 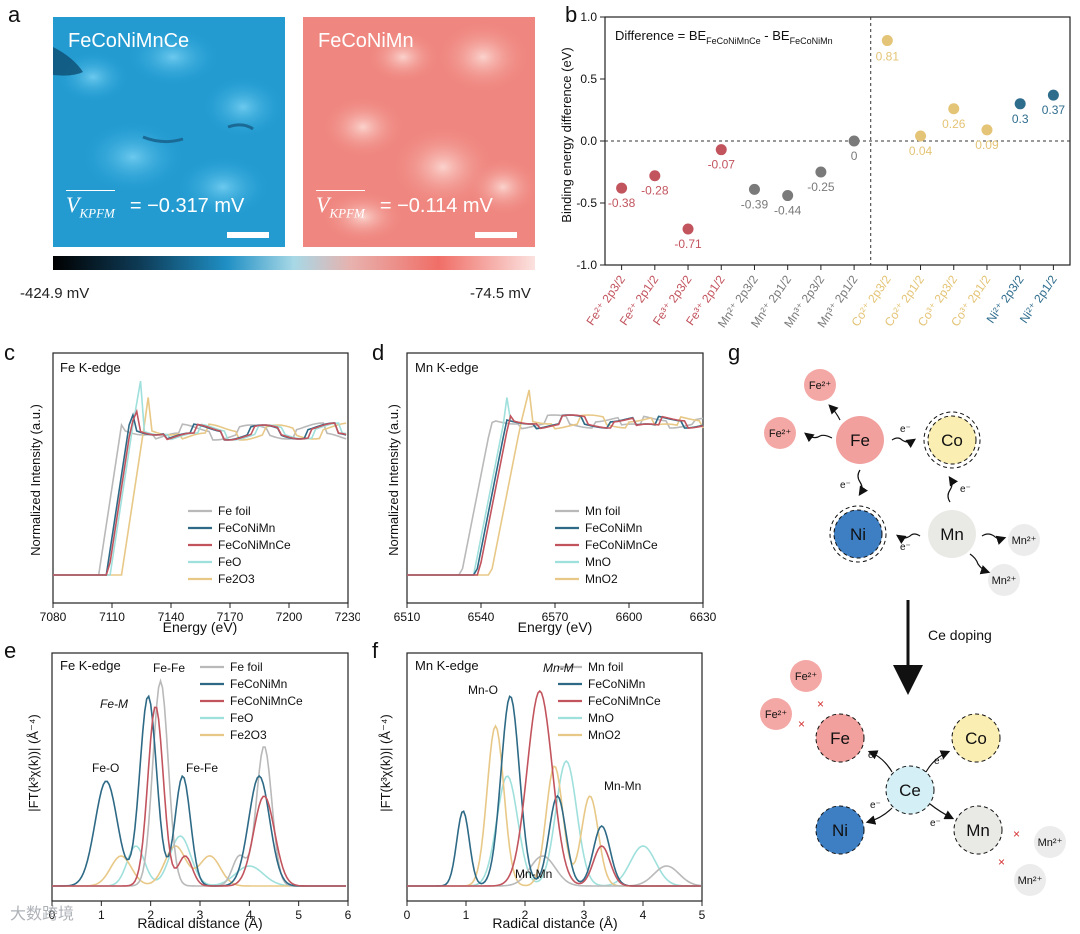 What do you see at coordinates (703, 617) in the screenshot?
I see `chart-d-xtick-label: 6630` at bounding box center [703, 617].